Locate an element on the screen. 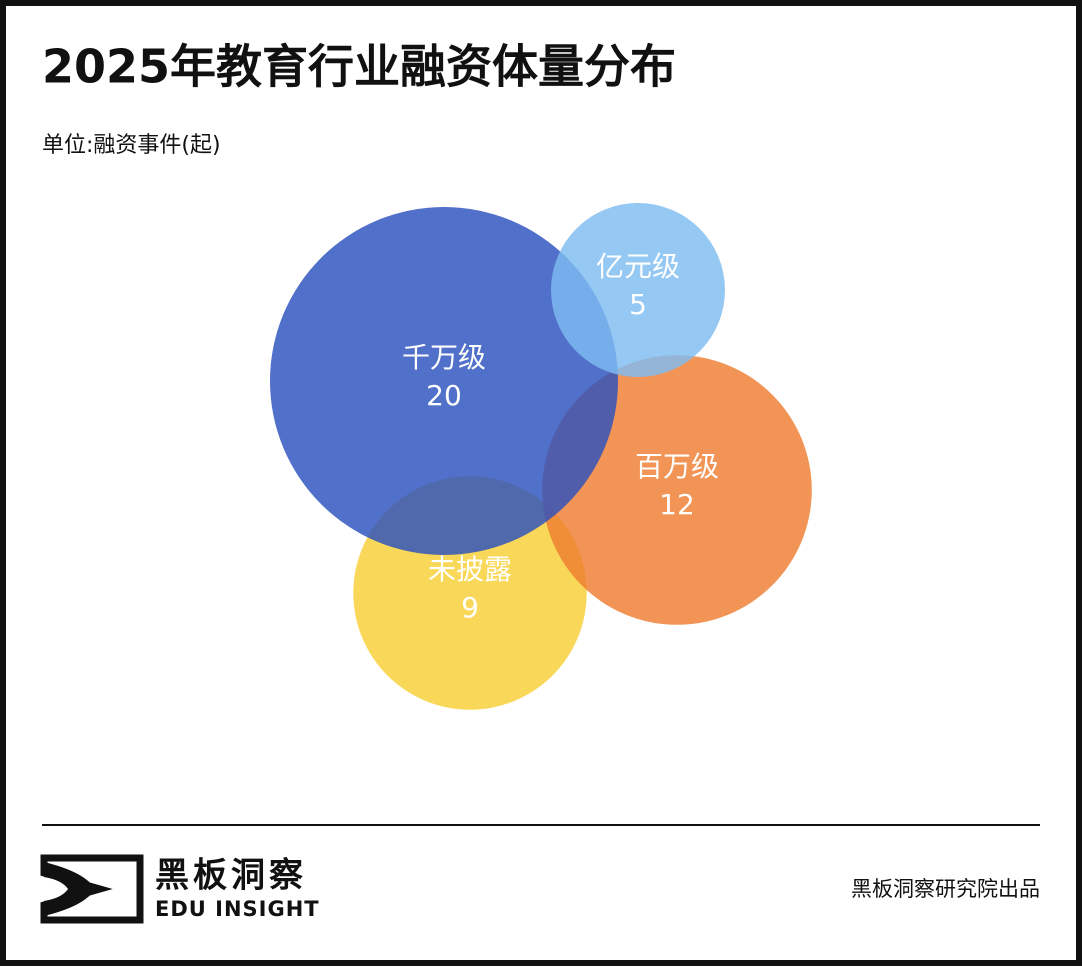 The height and width of the screenshot is (970, 1082). footer-credit: 黑板洞察研究院出品 is located at coordinates (945, 889).